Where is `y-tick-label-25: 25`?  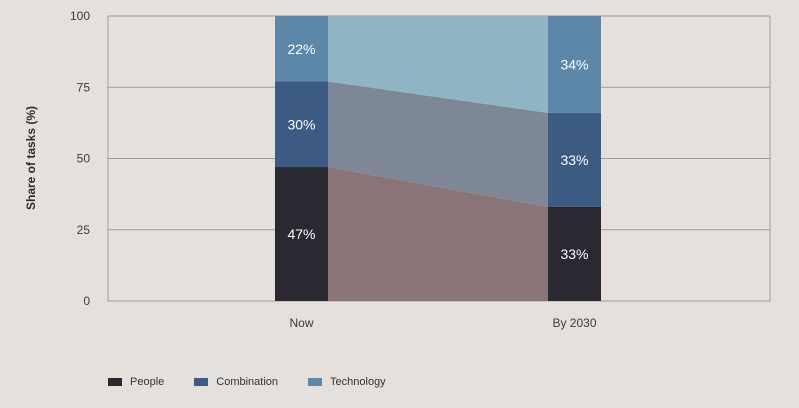
y-tick-label-25: 25 is located at coordinates (84, 230).